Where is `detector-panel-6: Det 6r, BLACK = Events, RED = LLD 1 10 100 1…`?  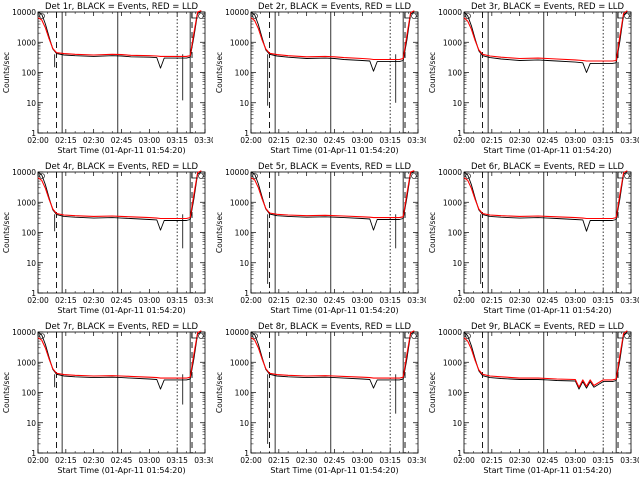 detector-panel-6: Det 6r, BLACK = Events, RED = LLD 1 10 100 1… is located at coordinates (533, 242).